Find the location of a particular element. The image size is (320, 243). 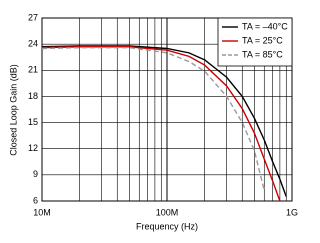

y-tick-label: 15 is located at coordinates (33, 122).